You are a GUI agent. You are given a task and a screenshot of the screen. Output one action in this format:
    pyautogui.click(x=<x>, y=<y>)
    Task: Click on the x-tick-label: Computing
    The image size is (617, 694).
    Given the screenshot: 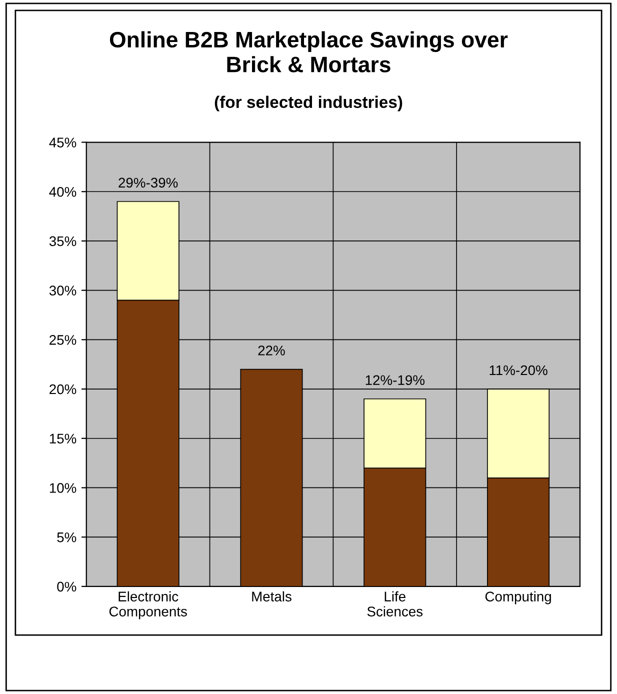 What is the action you would take?
    pyautogui.click(x=518, y=597)
    